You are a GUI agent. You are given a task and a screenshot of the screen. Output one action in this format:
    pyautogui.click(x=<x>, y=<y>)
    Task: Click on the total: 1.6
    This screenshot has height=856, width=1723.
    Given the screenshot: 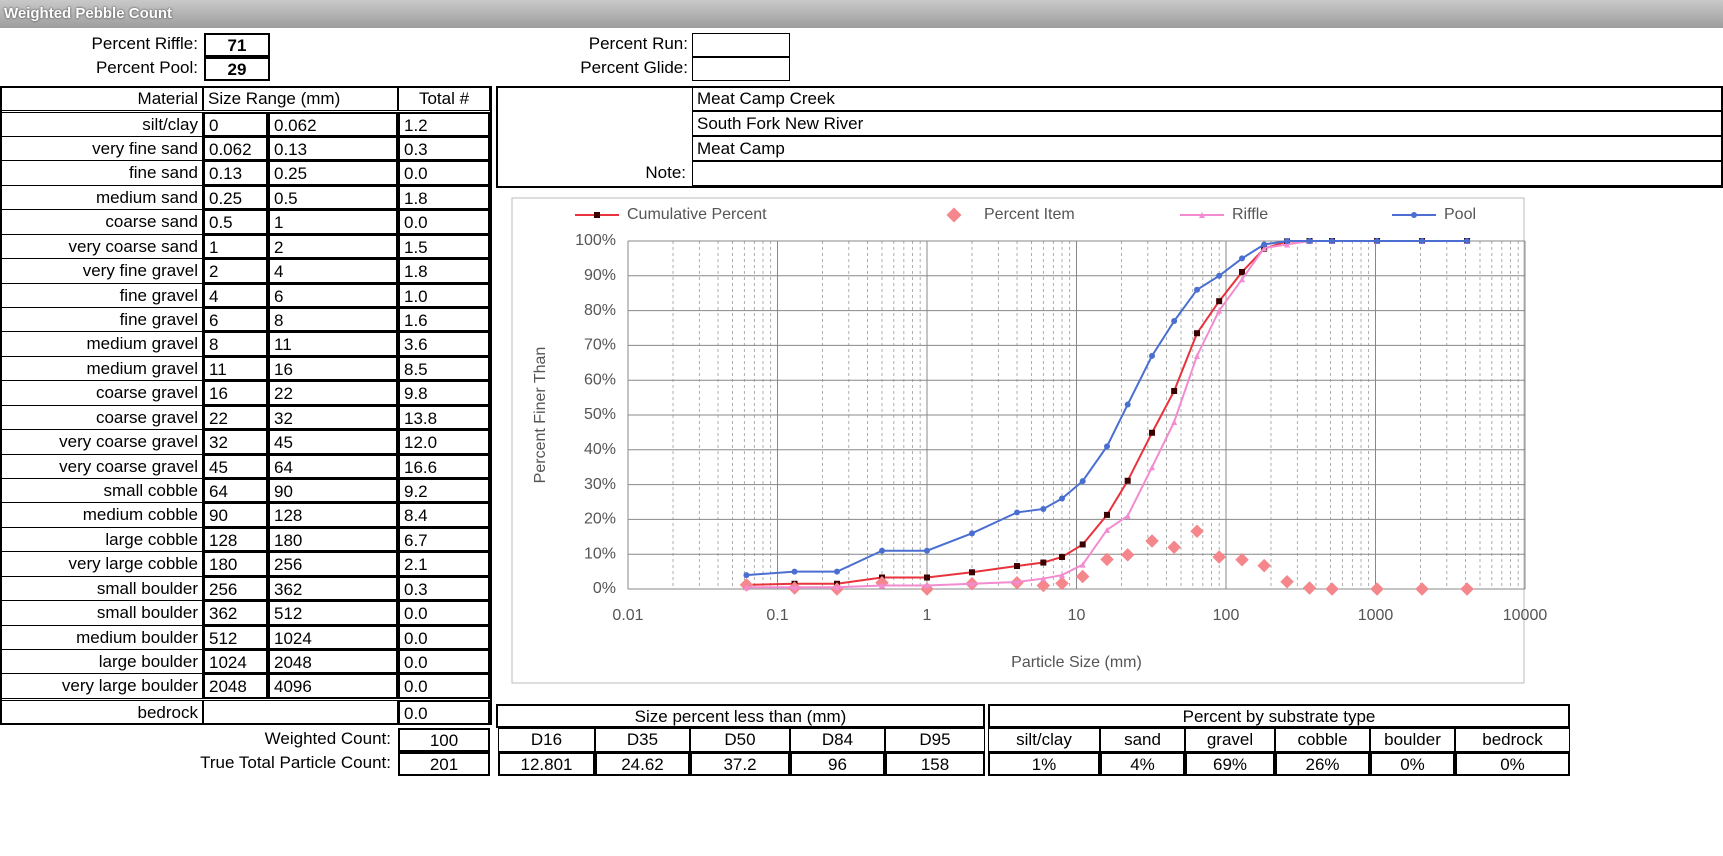 What is the action you would take?
    pyautogui.click(x=444, y=319)
    